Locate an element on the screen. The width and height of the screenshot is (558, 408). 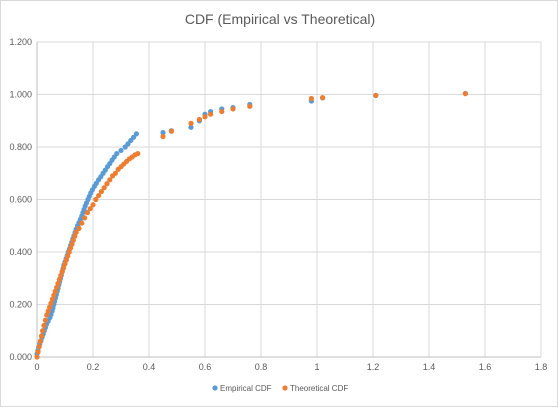
y-tick-labels: 0.000 0.200 0.400 0.600 0.800 1.000 1.200 is located at coordinates (20, 199).